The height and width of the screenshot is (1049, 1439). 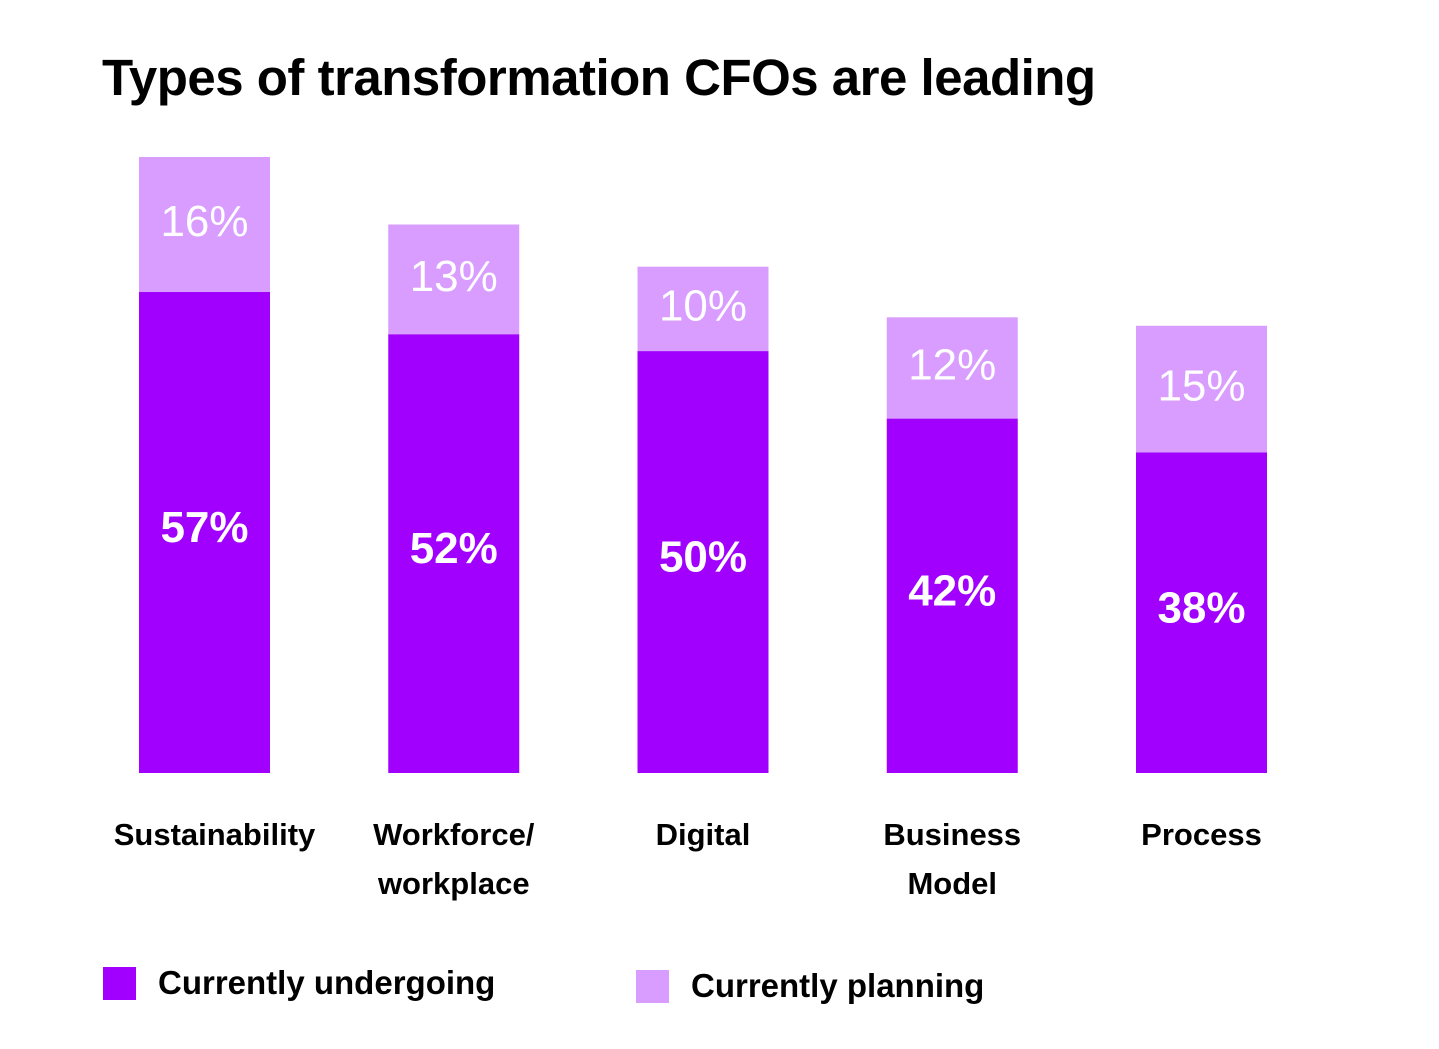 I want to click on value-label-digital-currently-planning: 10%, so click(x=703, y=306).